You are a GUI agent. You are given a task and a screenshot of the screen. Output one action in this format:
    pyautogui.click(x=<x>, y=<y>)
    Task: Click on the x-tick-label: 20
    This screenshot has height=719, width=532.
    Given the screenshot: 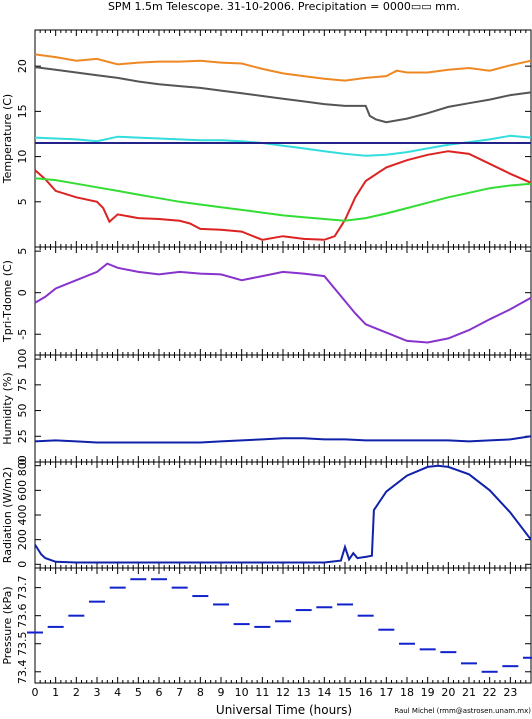 What is the action you would take?
    pyautogui.click(x=448, y=692)
    